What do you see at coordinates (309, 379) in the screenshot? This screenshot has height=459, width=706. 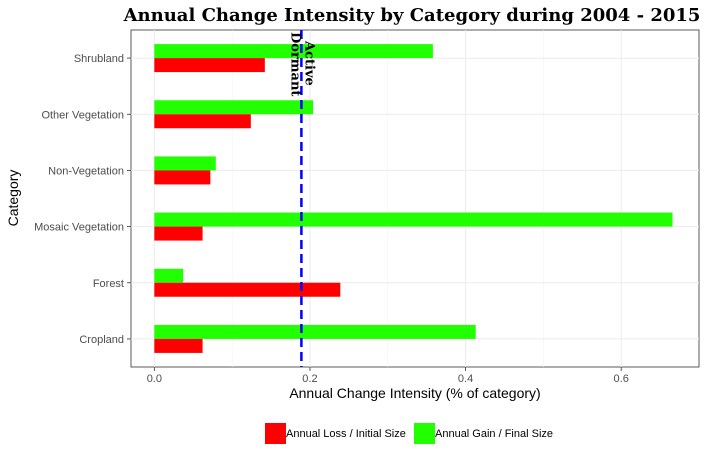 I see `x-tick-label: 0.2` at bounding box center [309, 379].